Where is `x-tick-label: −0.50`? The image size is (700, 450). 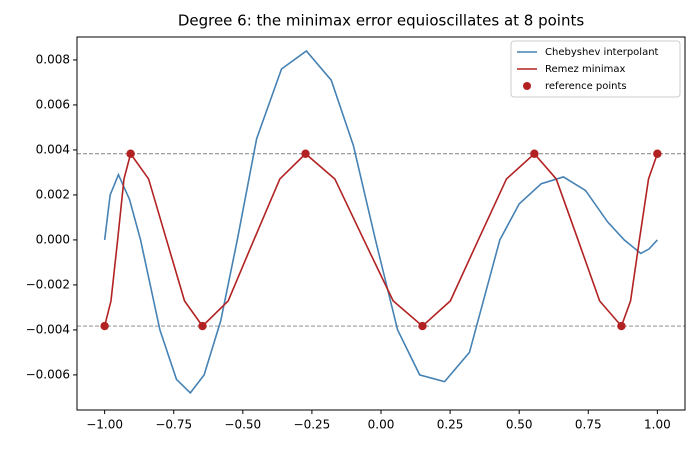
x-tick-label: −0.50 is located at coordinates (242, 425).